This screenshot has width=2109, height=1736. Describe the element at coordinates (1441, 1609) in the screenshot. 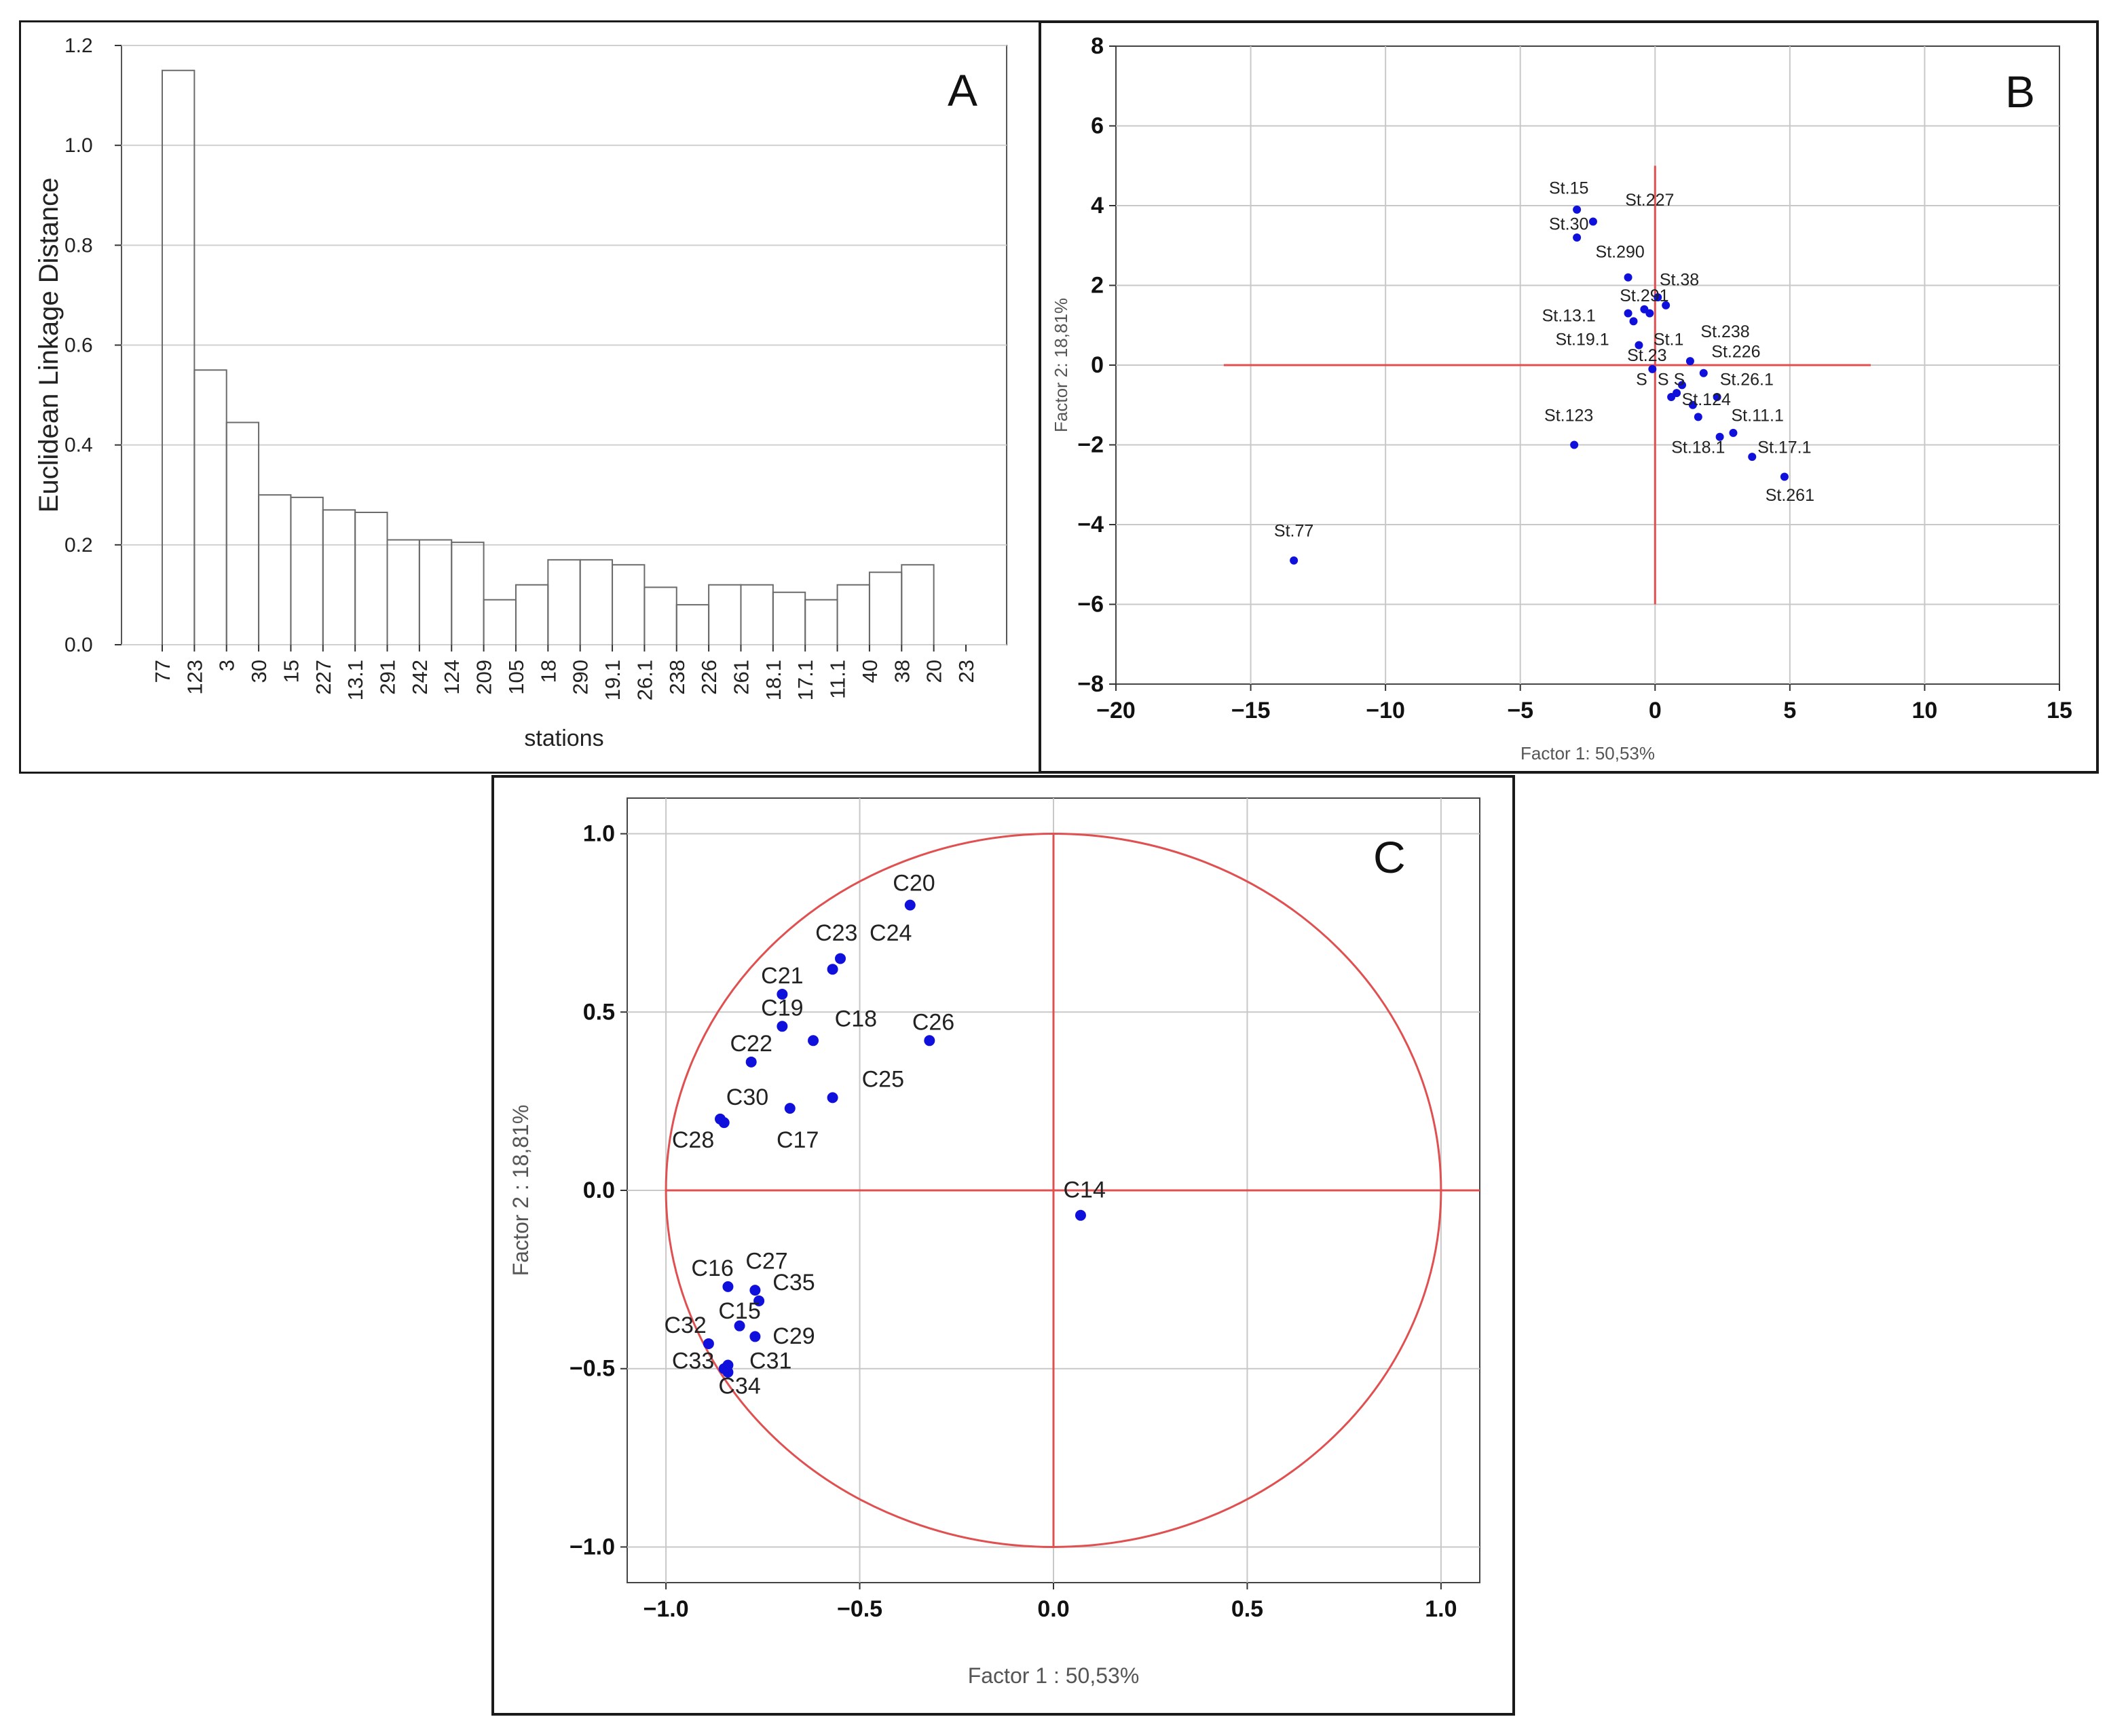

I see `x-tick-label: 1.0` at that location.